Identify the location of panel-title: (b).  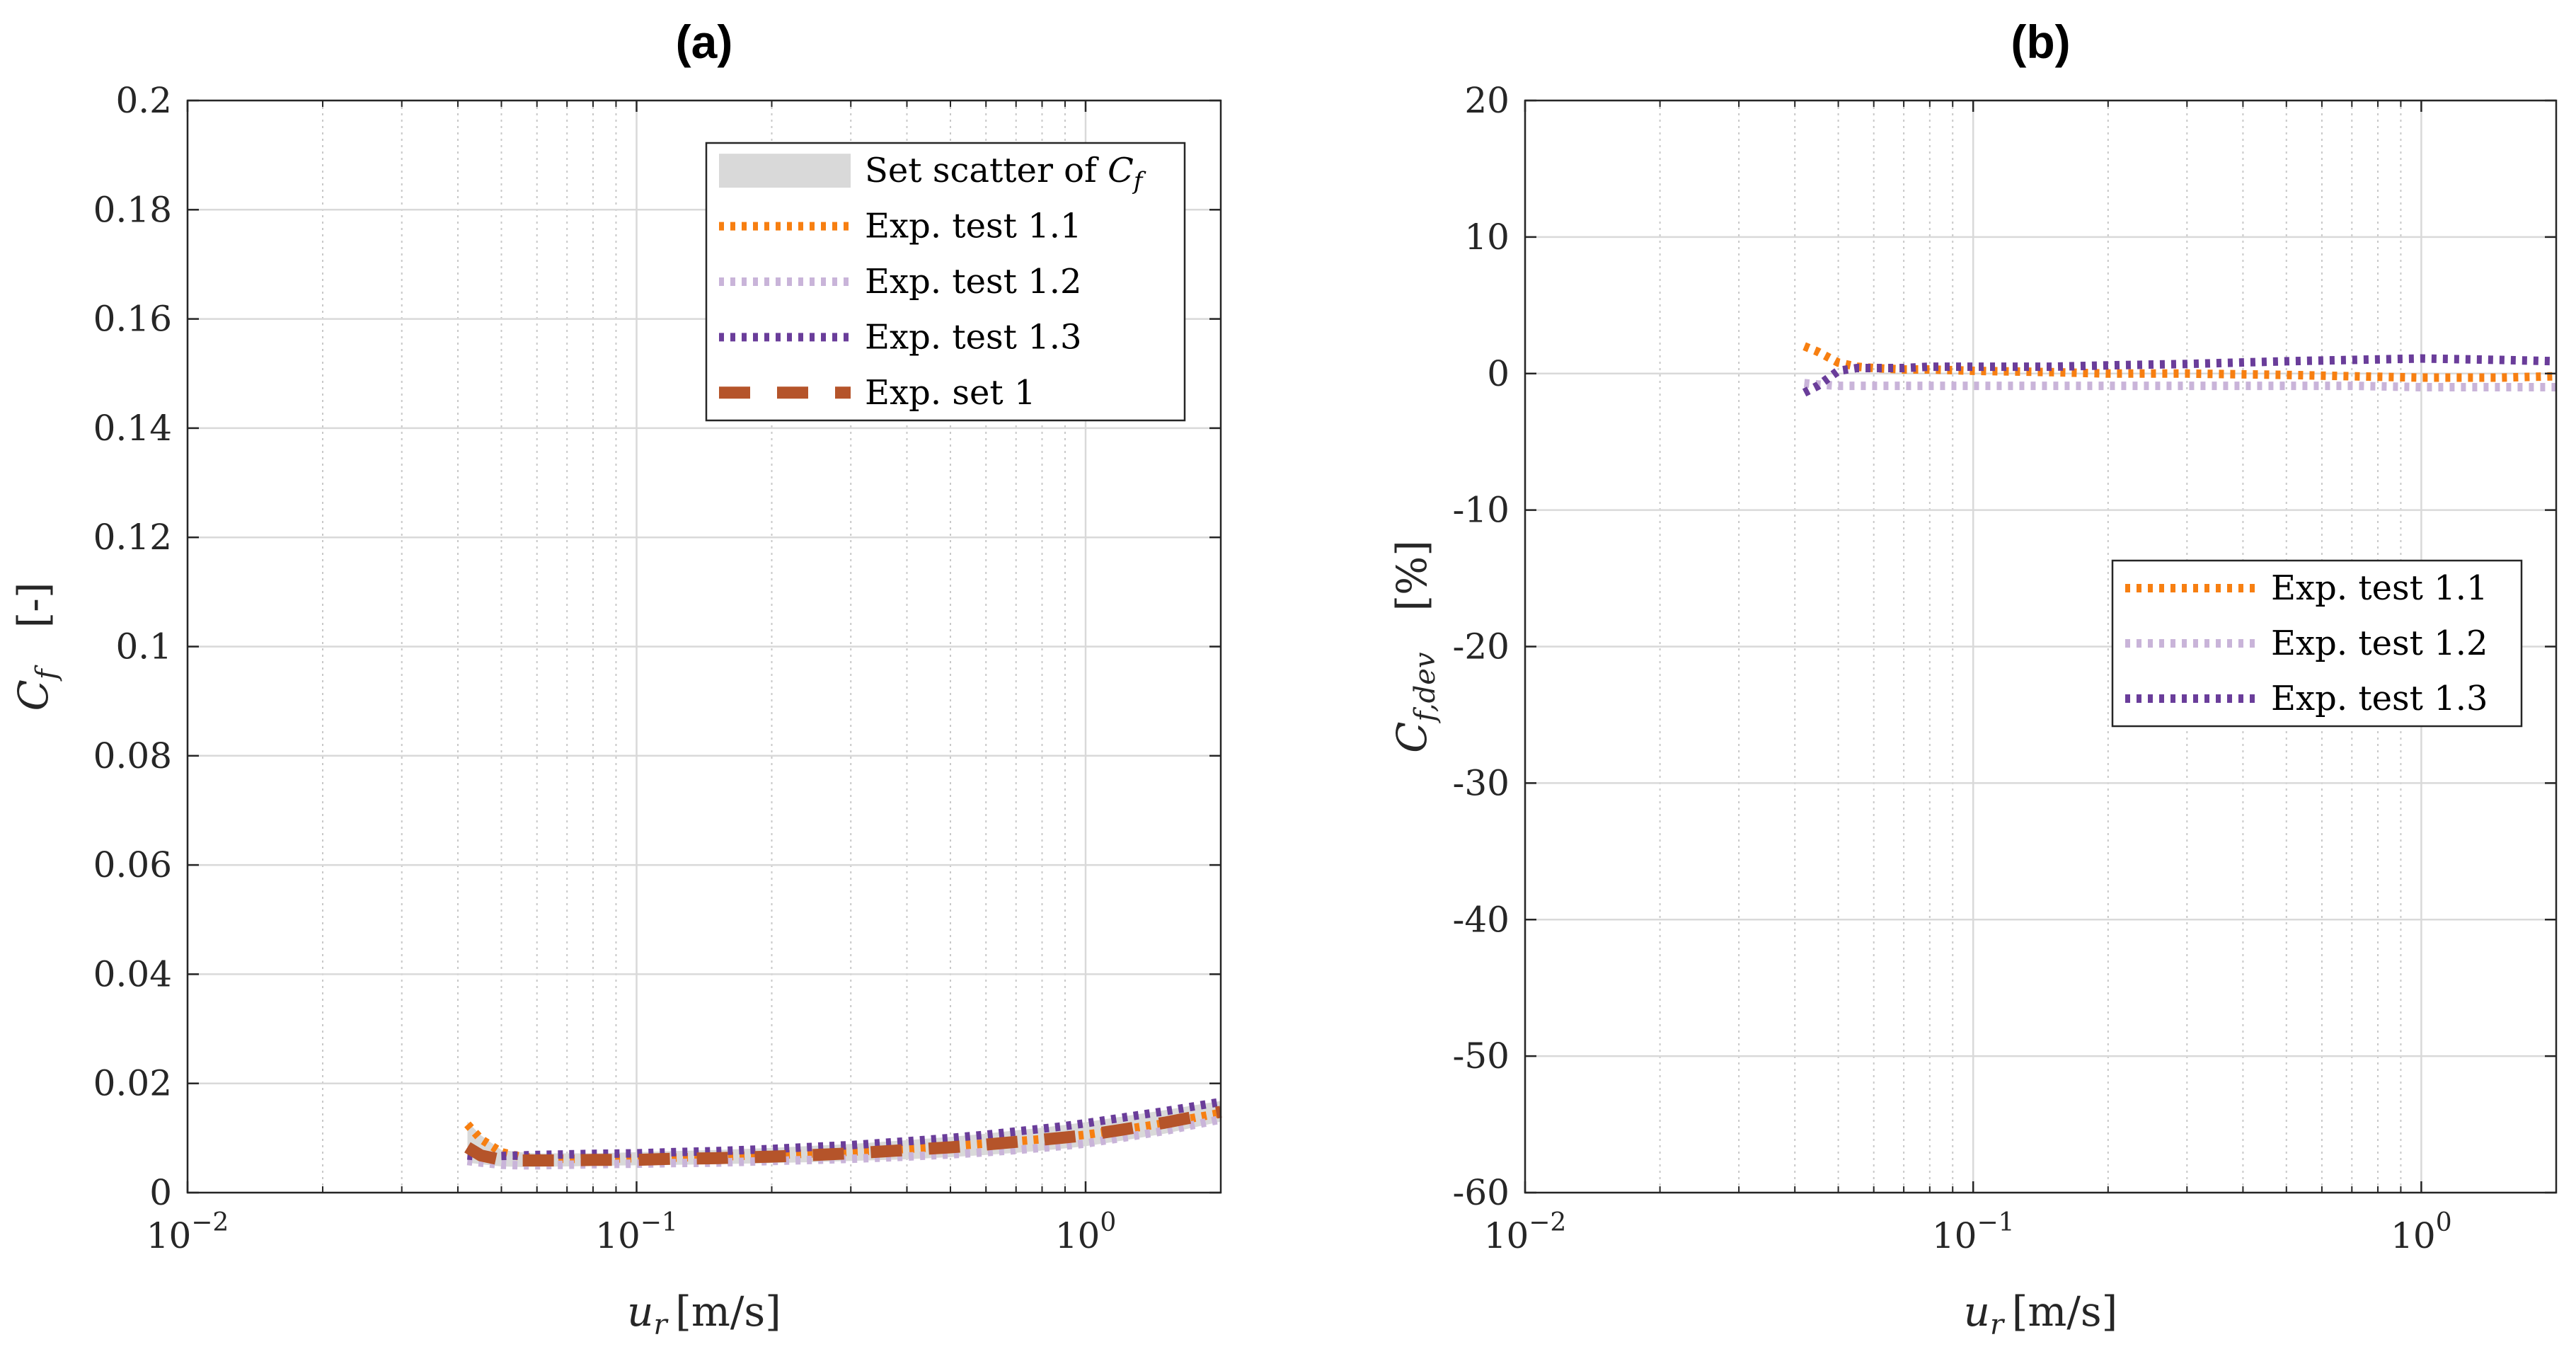
(2041, 42).